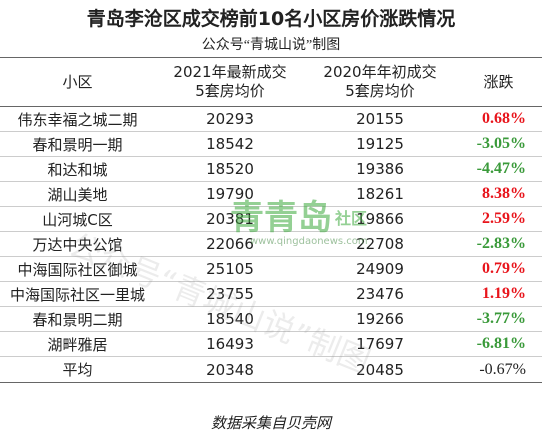 This screenshot has height=439, width=542. I want to click on cell-price-2020: 24909, so click(380, 269).